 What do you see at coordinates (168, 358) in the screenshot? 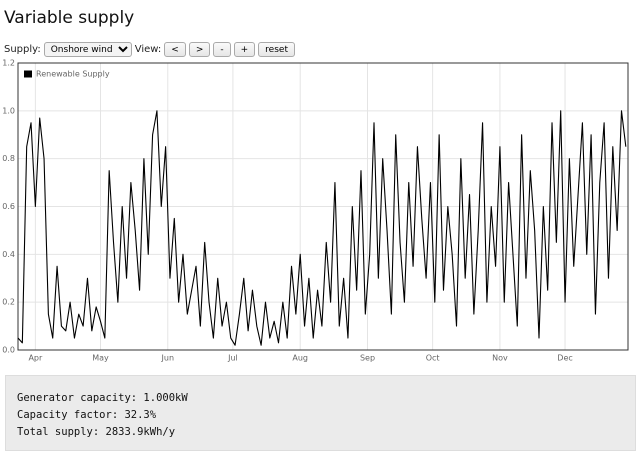
I see `x-tick-label: Jun` at bounding box center [168, 358].